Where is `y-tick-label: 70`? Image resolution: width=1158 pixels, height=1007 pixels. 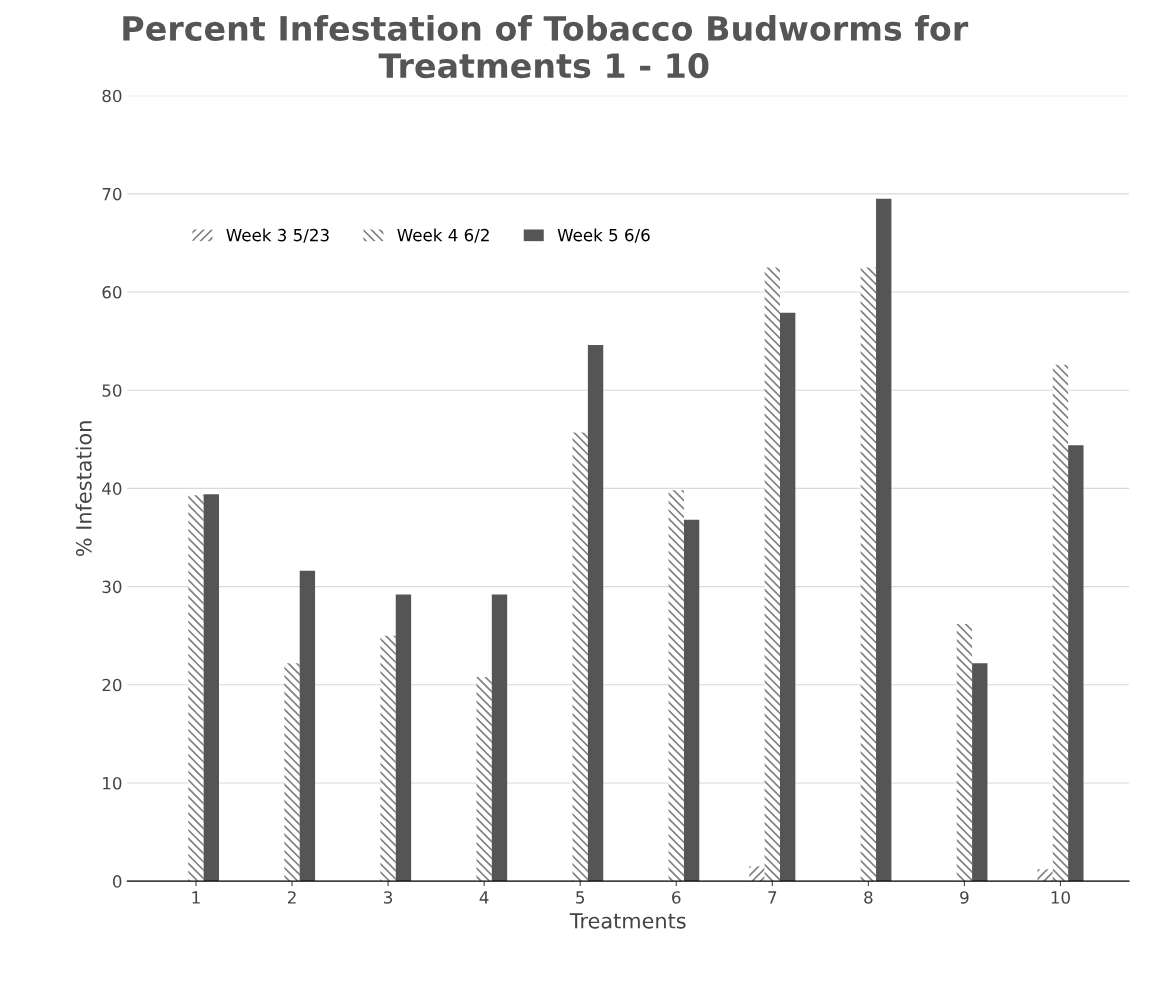
y-tick-label: 70 is located at coordinates (112, 194).